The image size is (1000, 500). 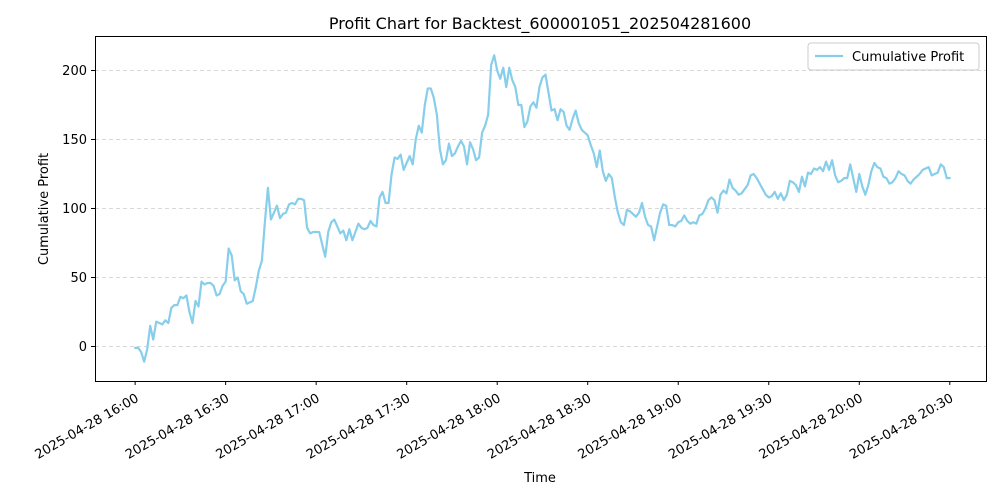 I want to click on y-tick-label: 50, so click(x=78, y=278).